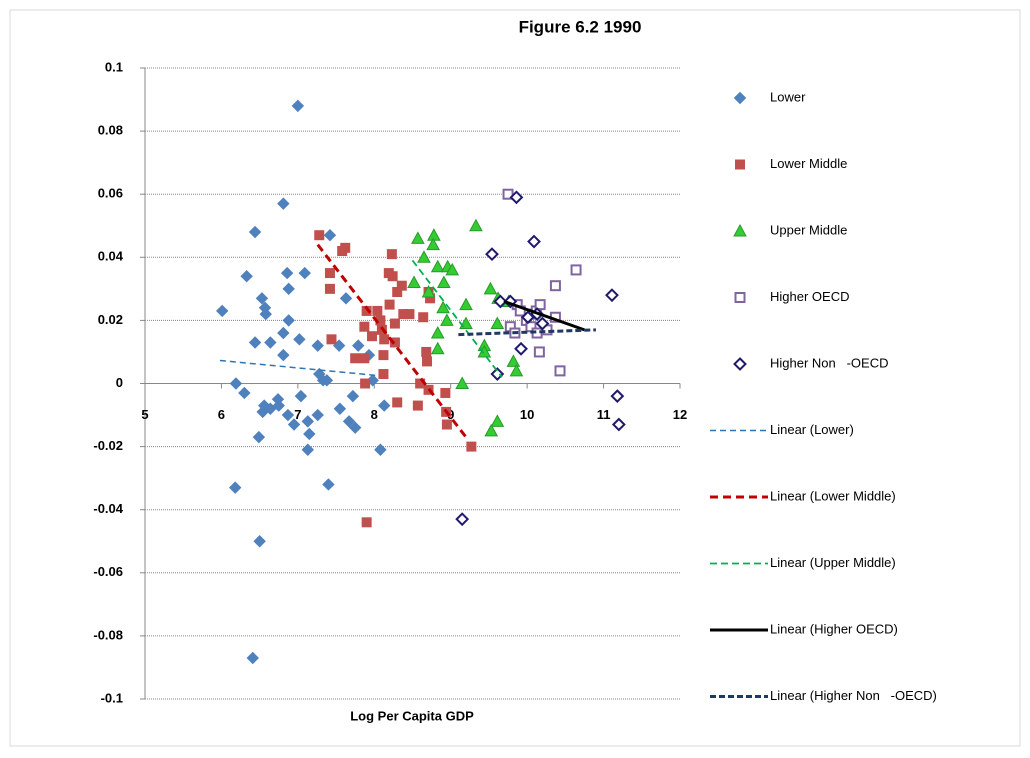  What do you see at coordinates (809, 296) in the screenshot?
I see `legend-label: Higher OECD` at bounding box center [809, 296].